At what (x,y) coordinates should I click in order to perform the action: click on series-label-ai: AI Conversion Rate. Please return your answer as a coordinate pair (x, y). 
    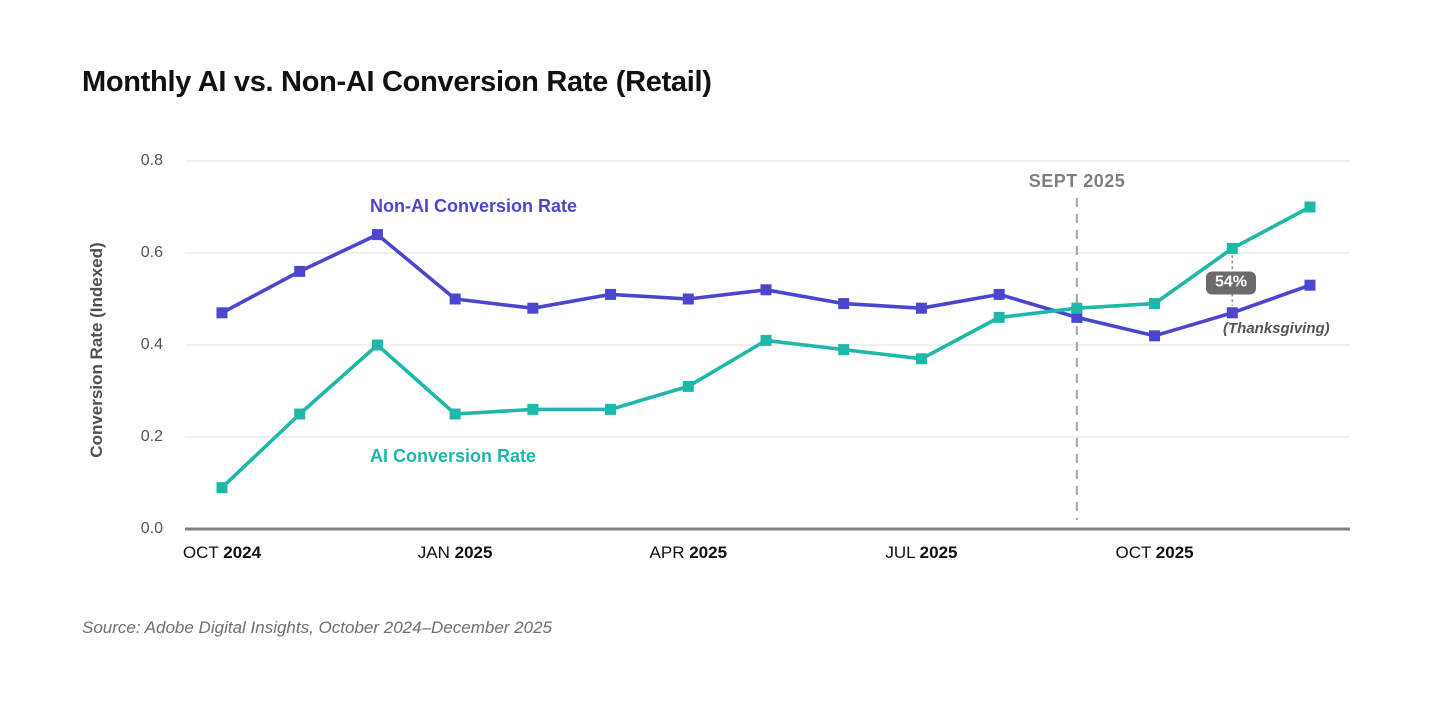
    Looking at the image, I should click on (453, 456).